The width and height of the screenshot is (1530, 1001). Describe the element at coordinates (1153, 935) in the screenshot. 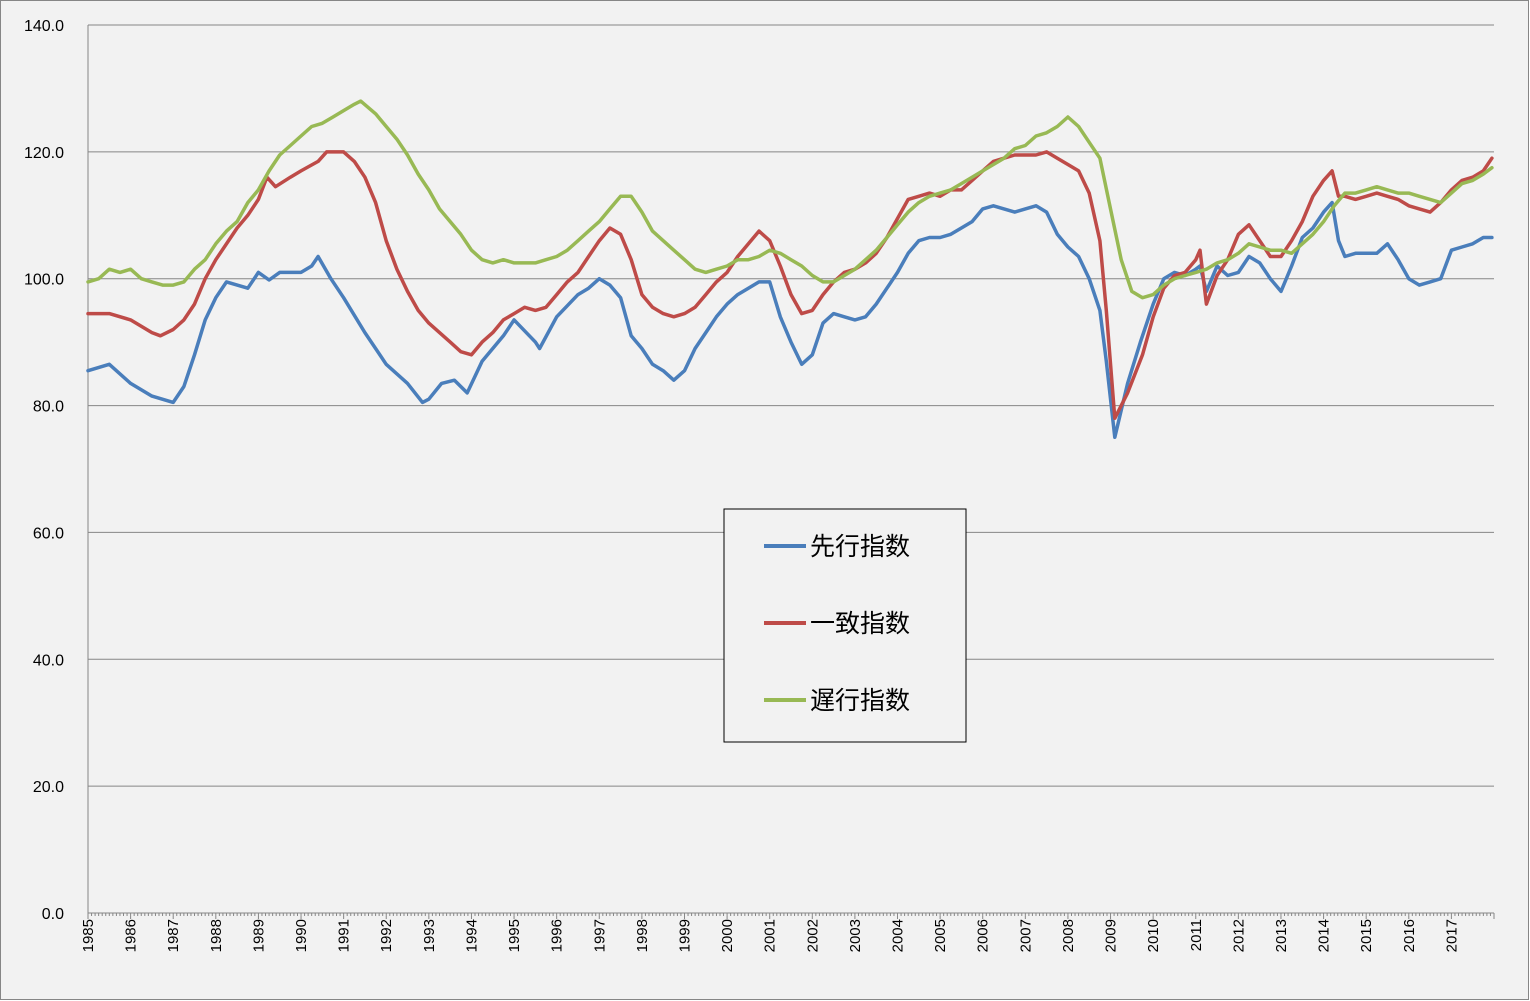

I see `x-tick-label: 2010` at that location.